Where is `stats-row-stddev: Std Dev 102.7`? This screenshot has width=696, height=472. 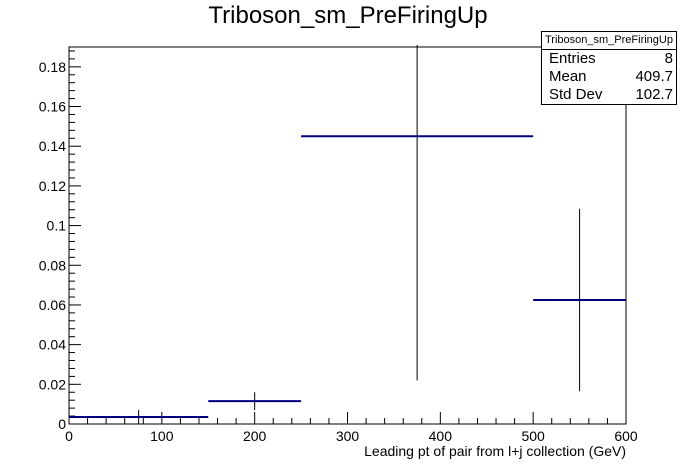
stats-row-stddev: Std Dev 102.7 is located at coordinates (609, 95).